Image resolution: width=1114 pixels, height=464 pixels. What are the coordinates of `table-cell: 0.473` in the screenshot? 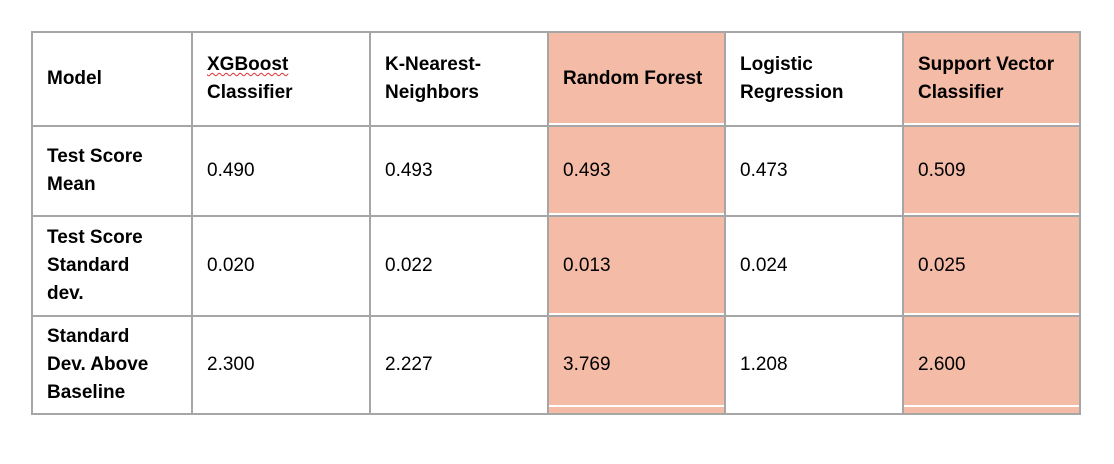 It's located at (814, 171).